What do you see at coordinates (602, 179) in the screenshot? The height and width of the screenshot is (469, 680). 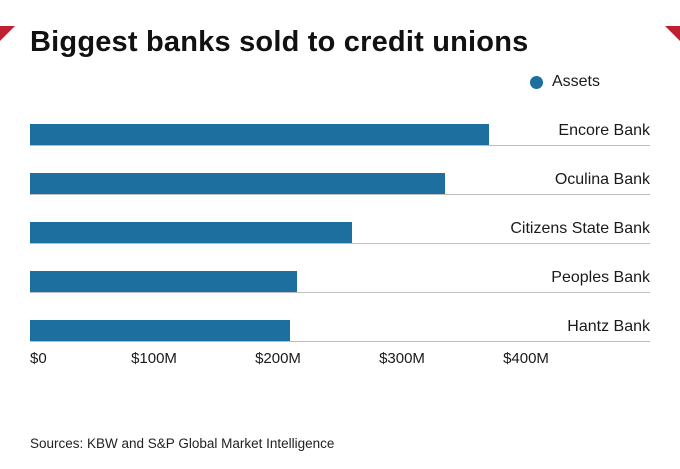 I see `bank-name-label: Oculina Bank` at bounding box center [602, 179].